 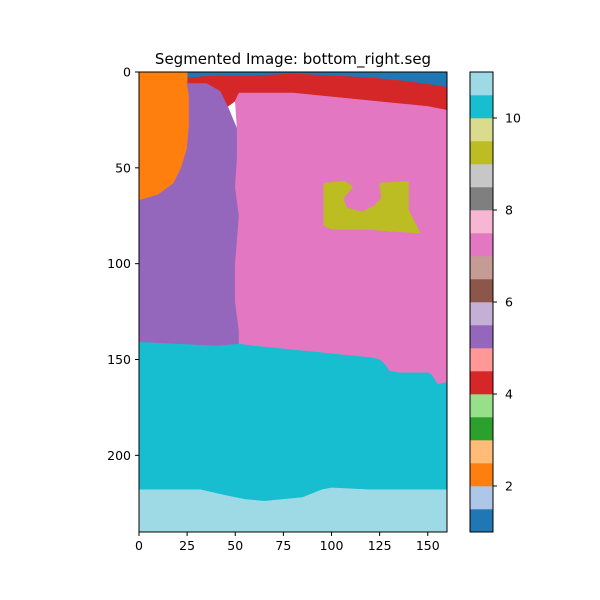 What do you see at coordinates (332, 545) in the screenshot?
I see `x-tick-label: 100` at bounding box center [332, 545].